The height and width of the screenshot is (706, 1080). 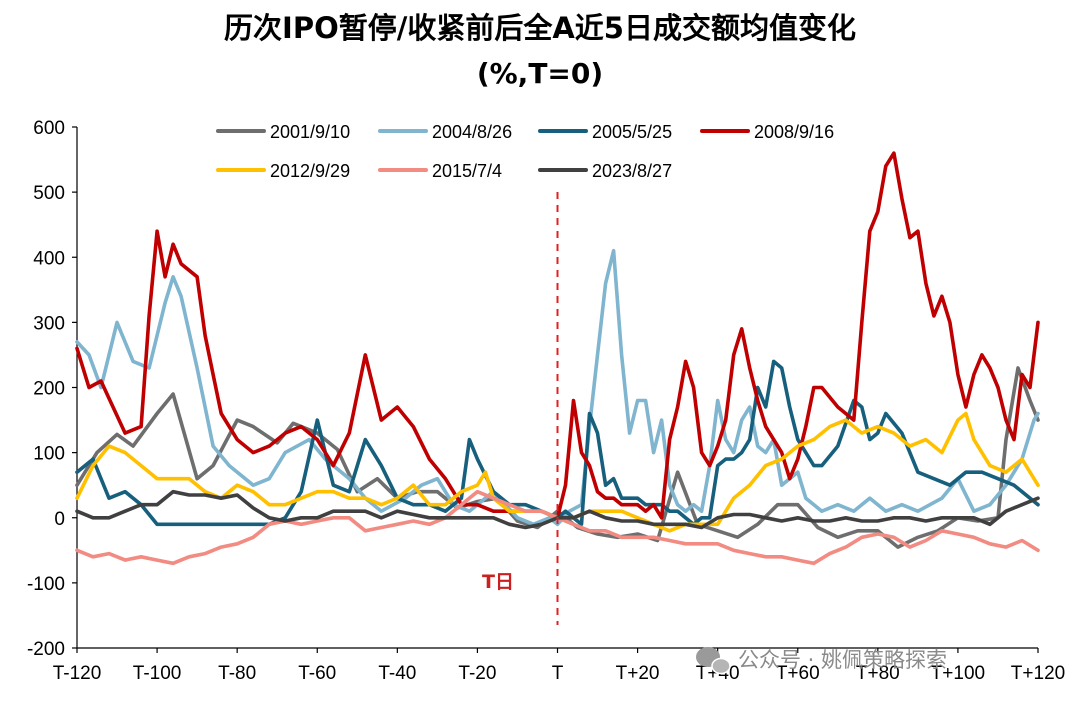 What do you see at coordinates (397, 673) in the screenshot?
I see `x-tick-label: T-40` at bounding box center [397, 673].